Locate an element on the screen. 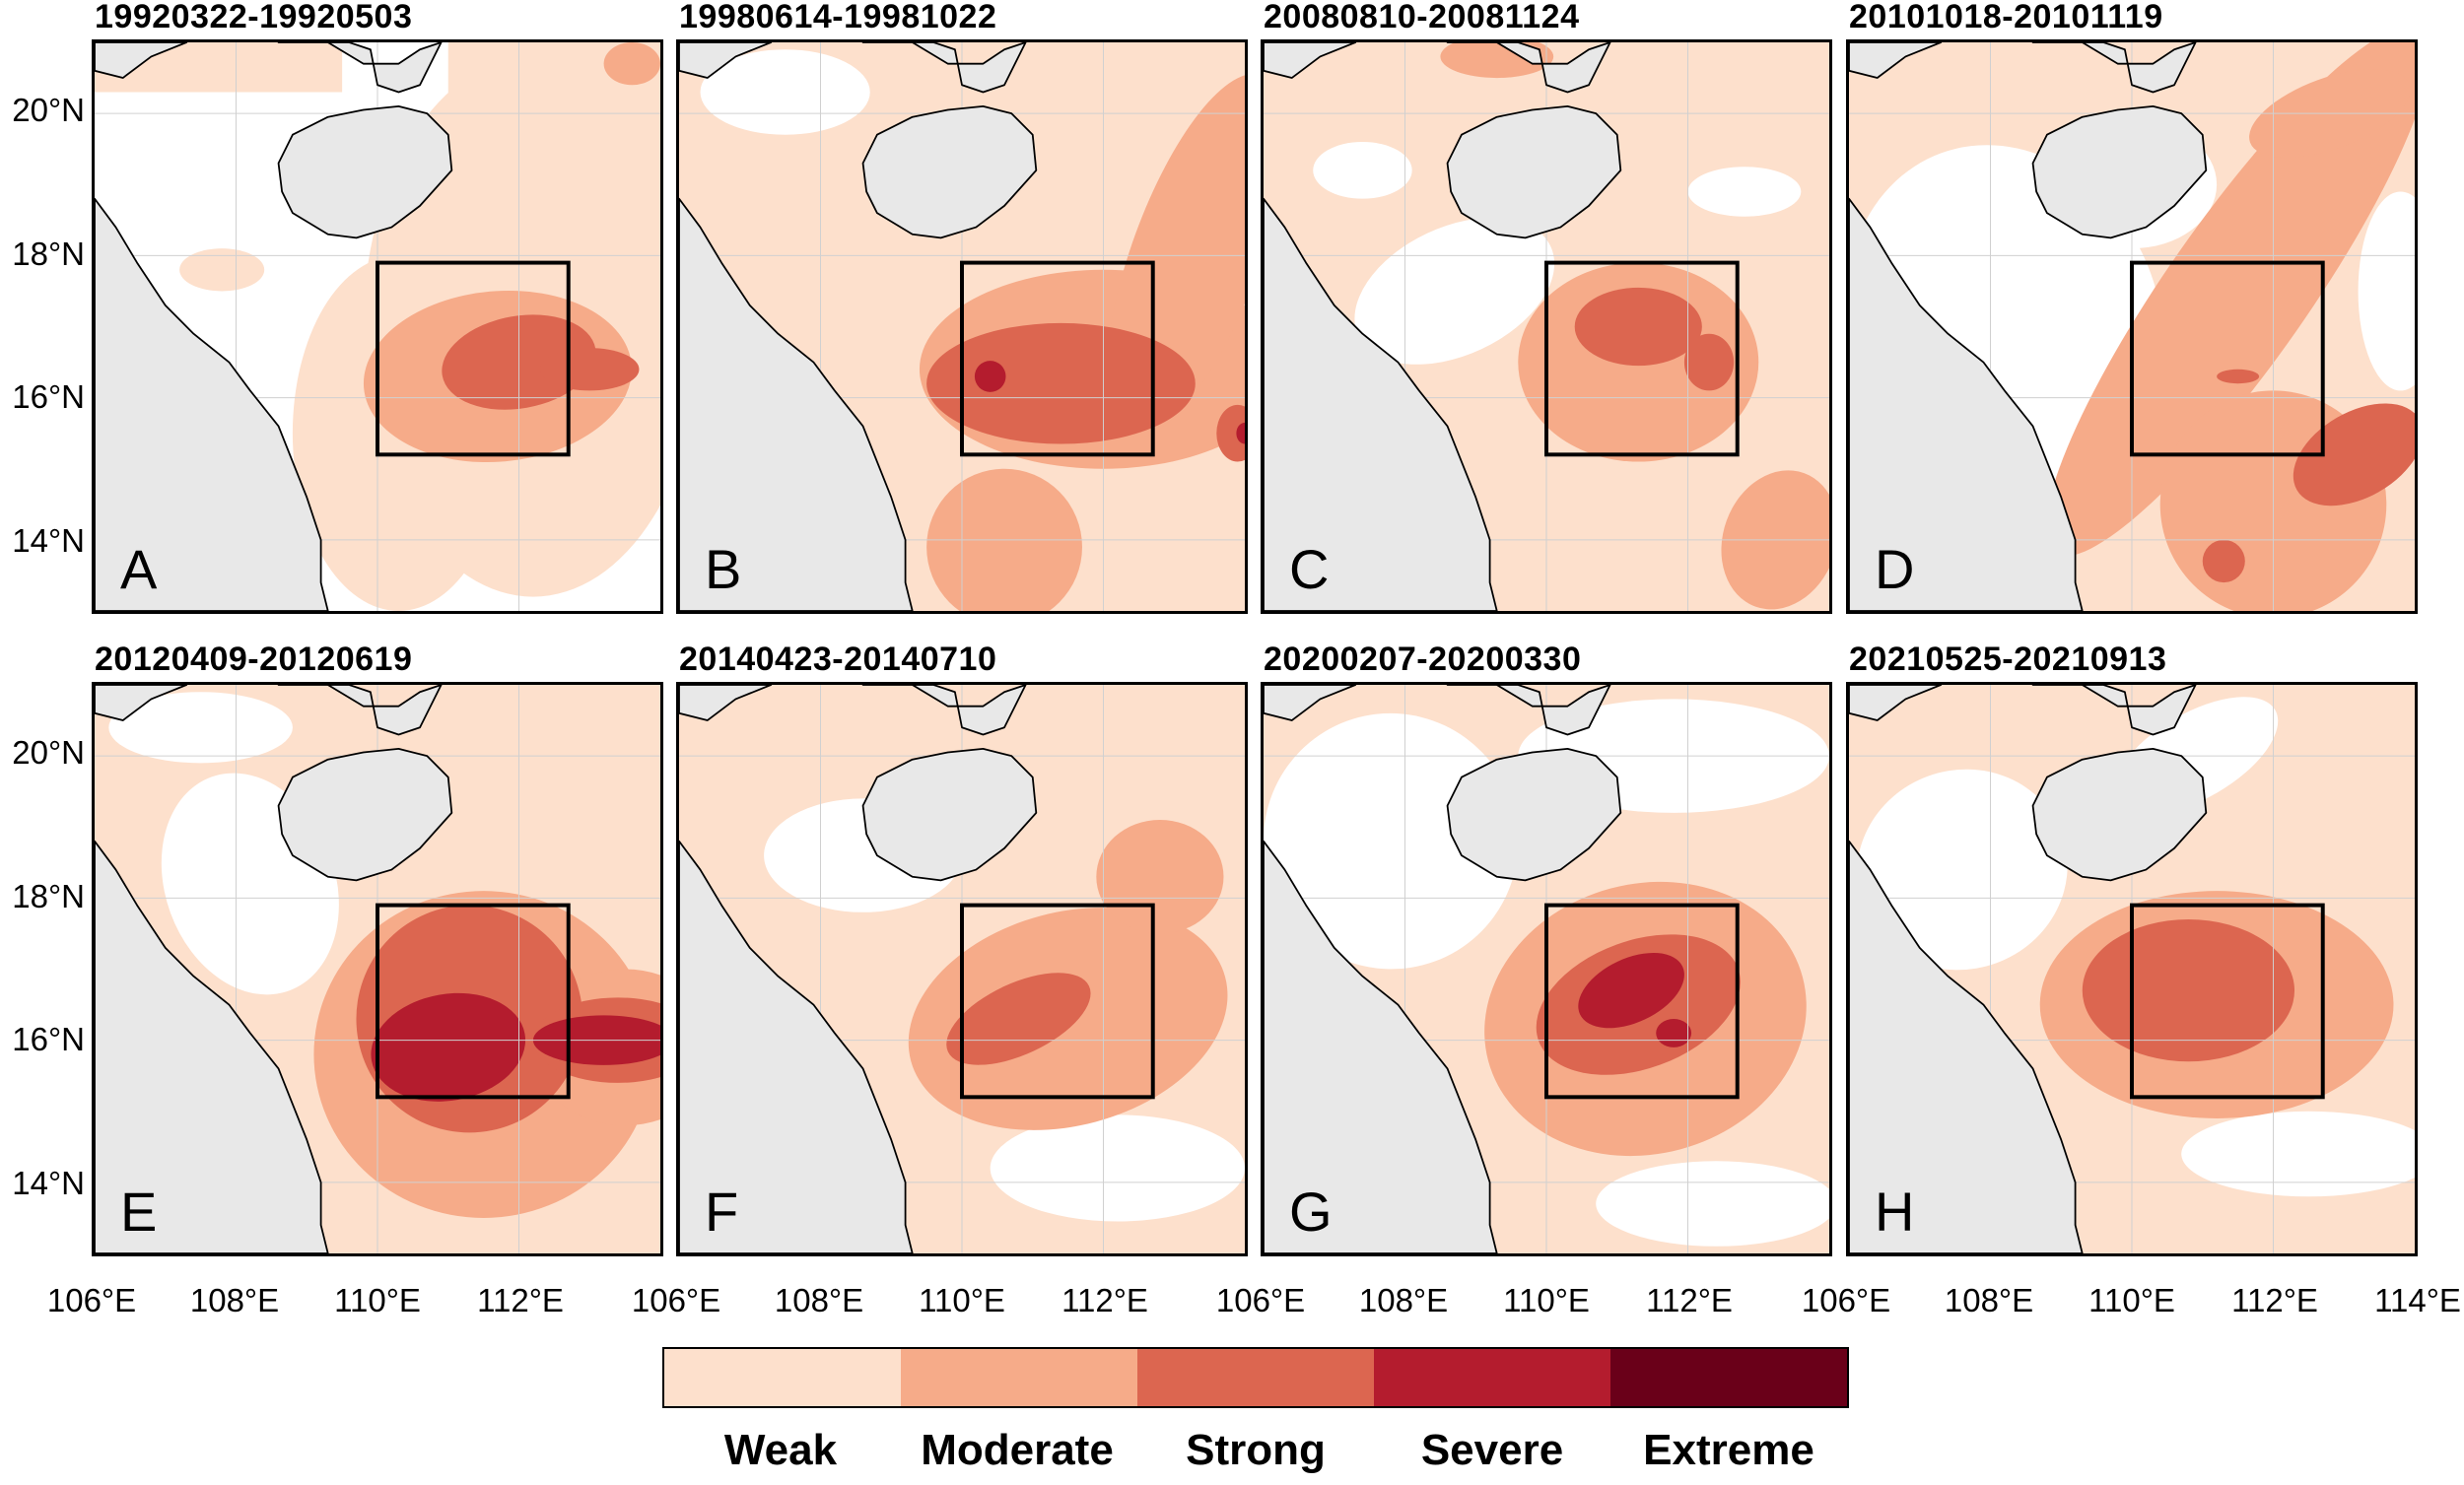 The image size is (2464, 1485). map-frame: D is located at coordinates (2132, 326).